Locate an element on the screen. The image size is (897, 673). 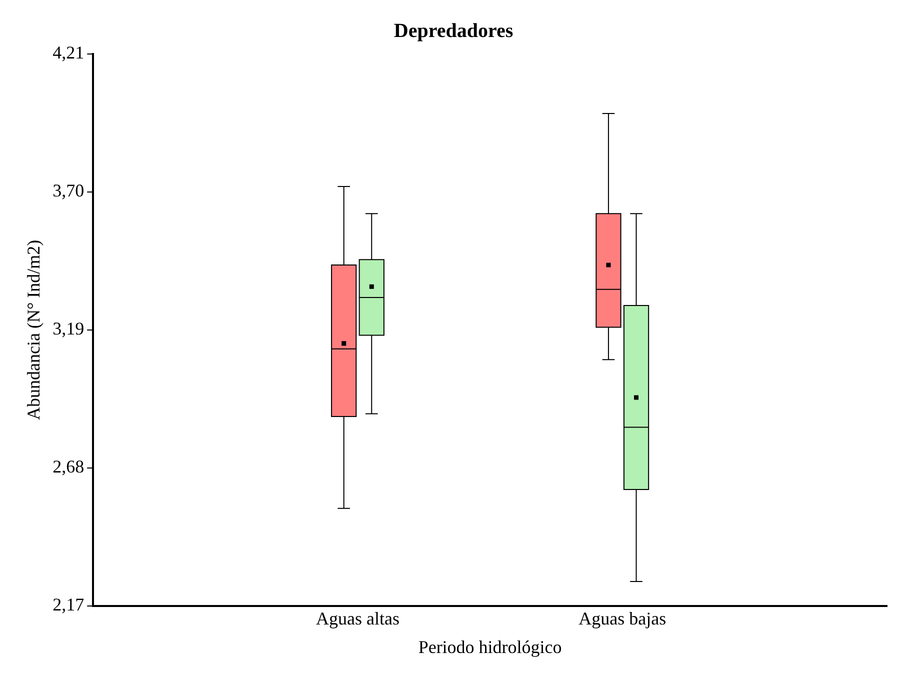
y-tick-label: 2,68 is located at coordinates (68, 466).